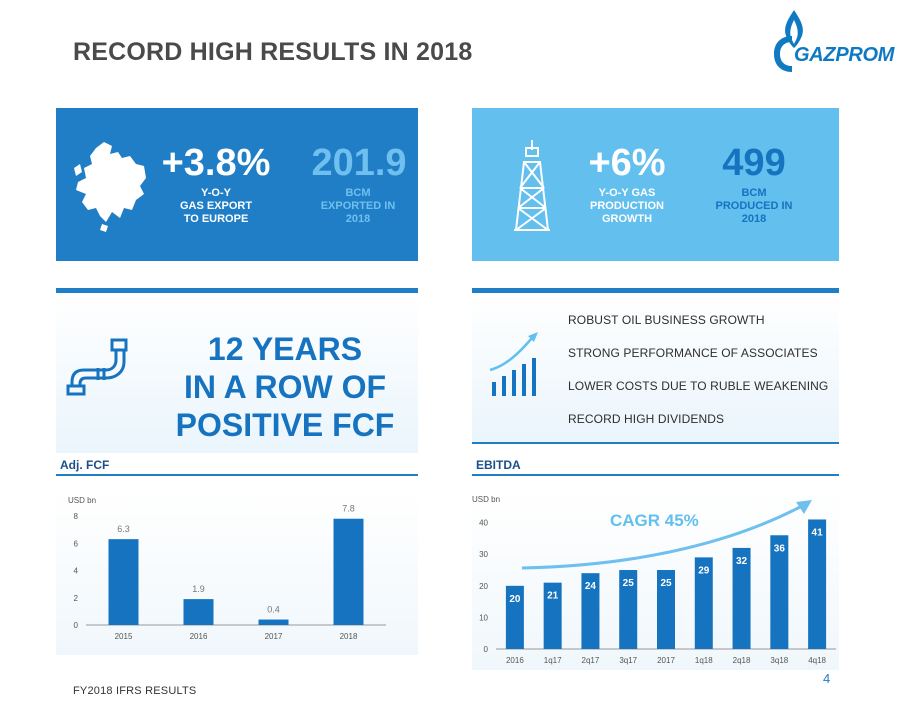  I want to click on y-tick-label: 20, so click(483, 586).